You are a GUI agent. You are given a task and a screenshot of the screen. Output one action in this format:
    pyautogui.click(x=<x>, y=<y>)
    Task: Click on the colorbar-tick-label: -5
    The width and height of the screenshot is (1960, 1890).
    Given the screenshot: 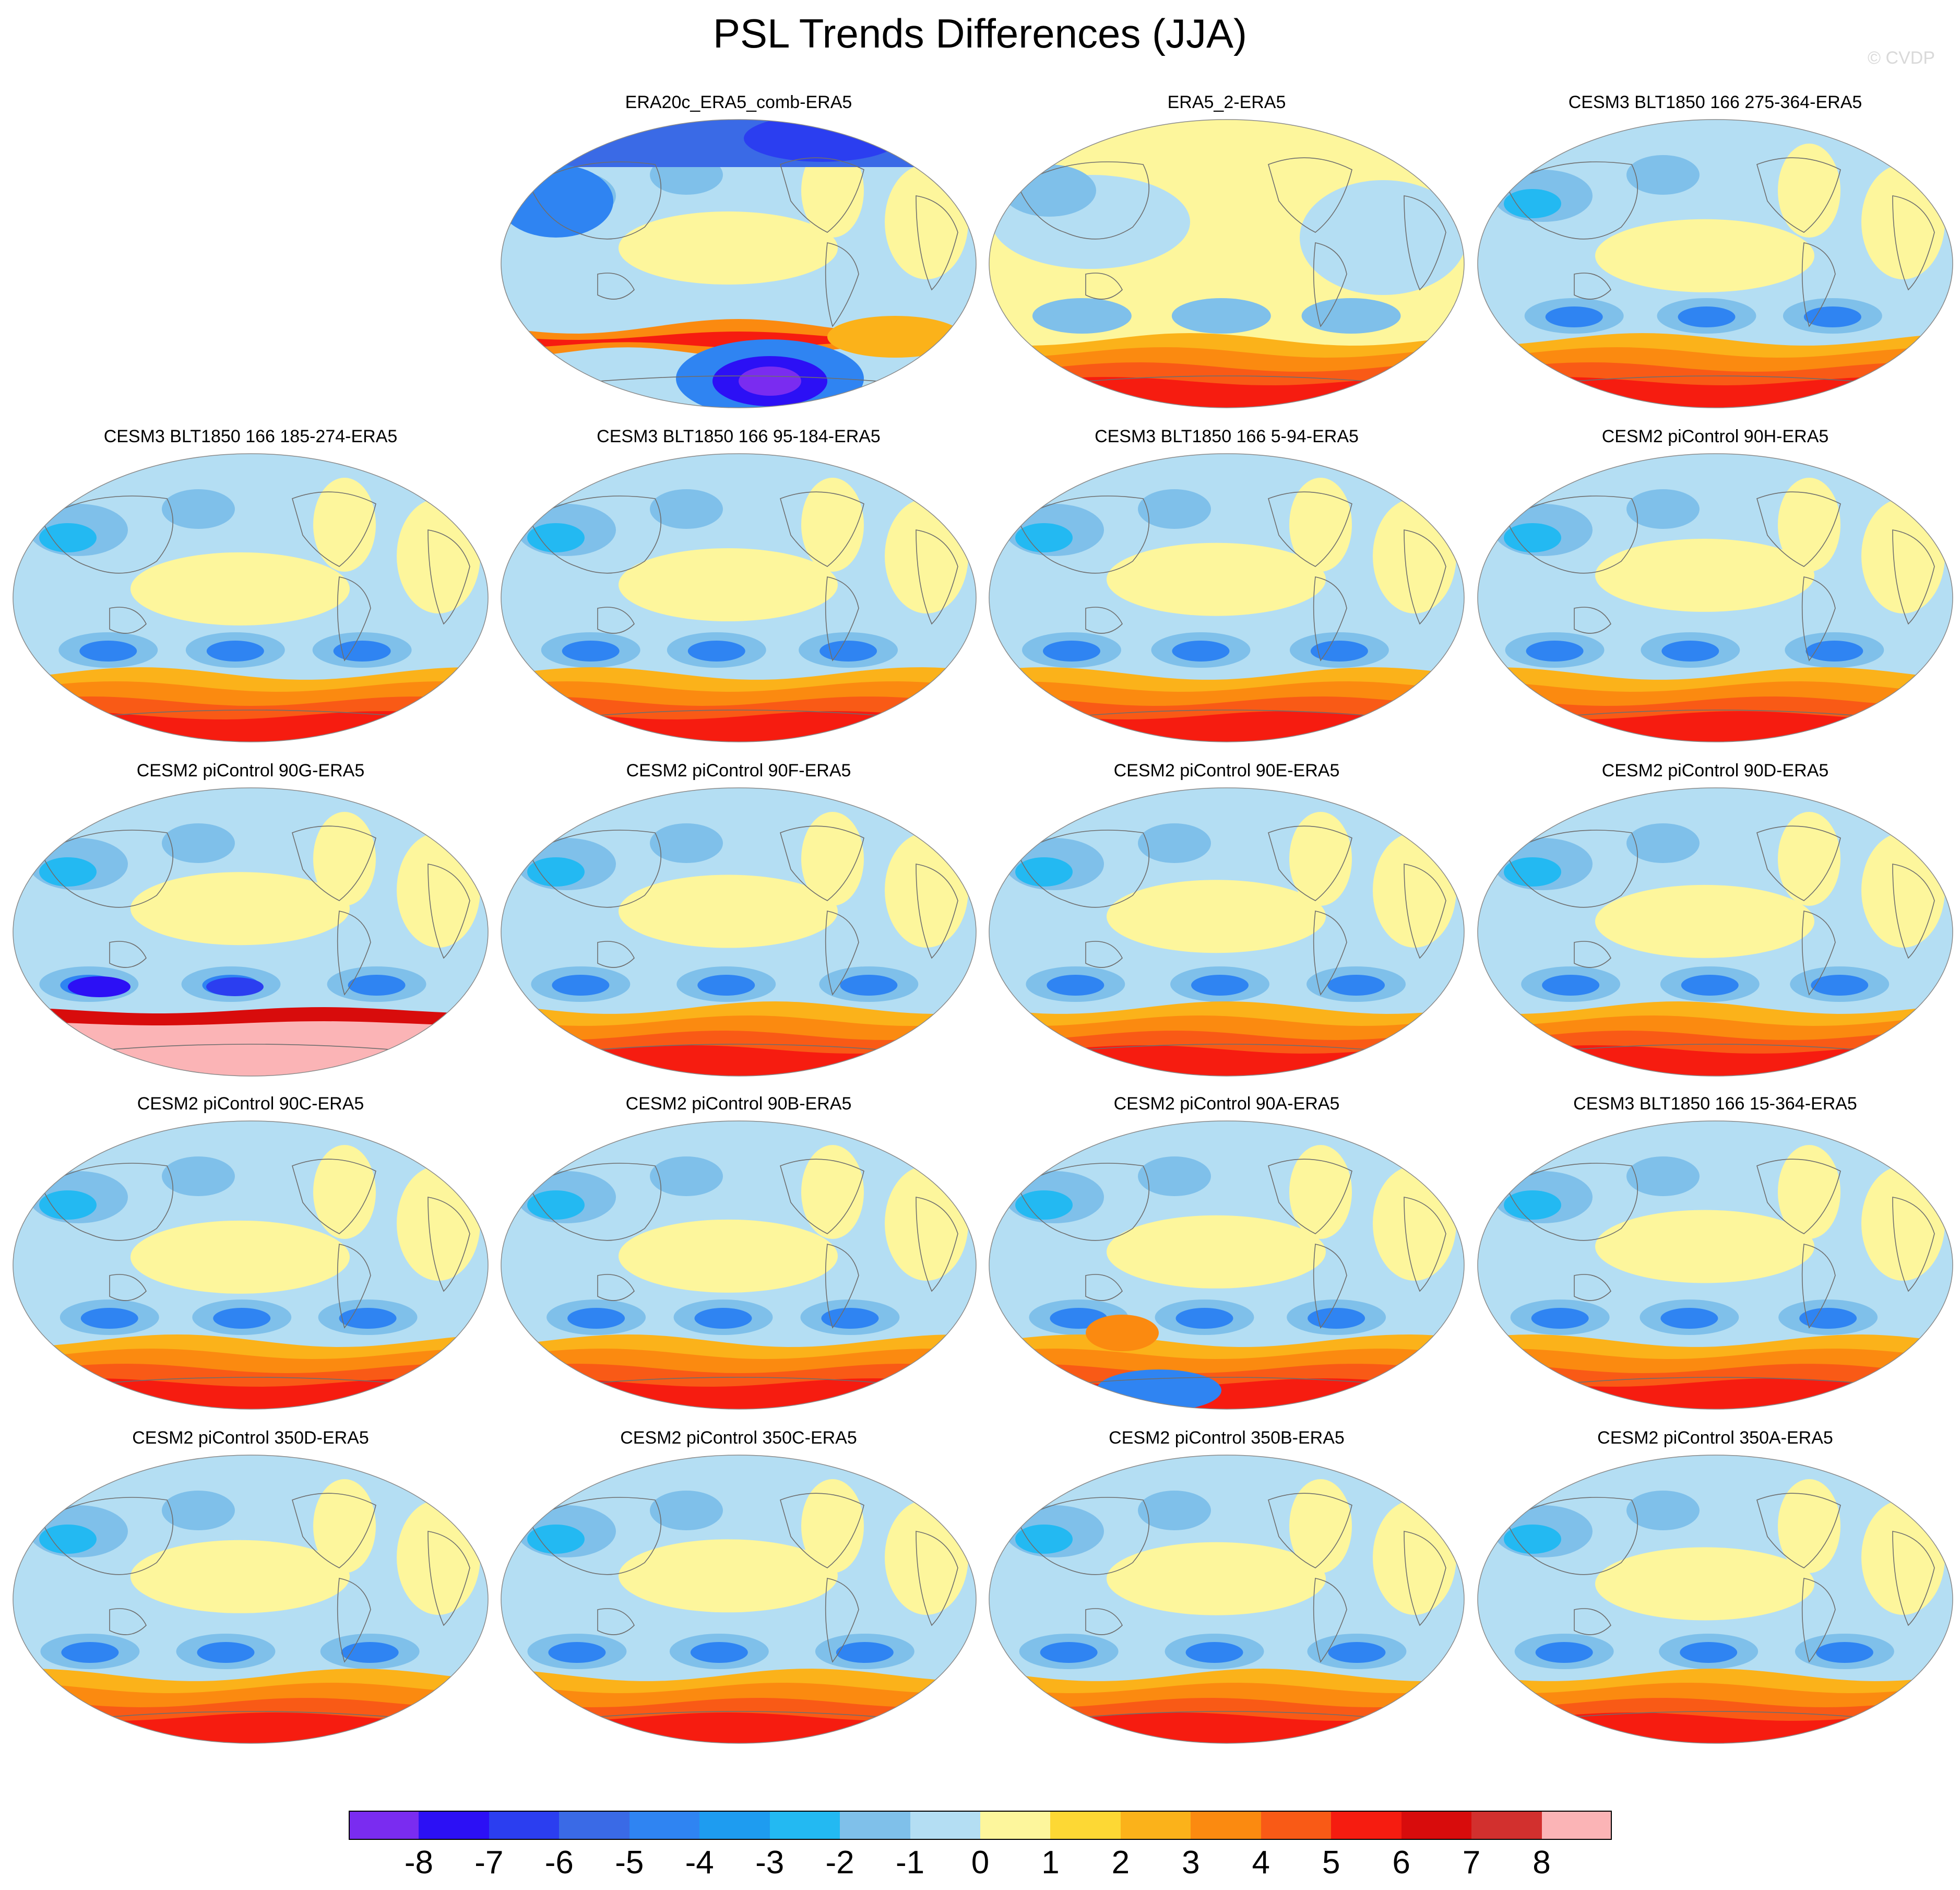 What is the action you would take?
    pyautogui.click(x=629, y=1863)
    